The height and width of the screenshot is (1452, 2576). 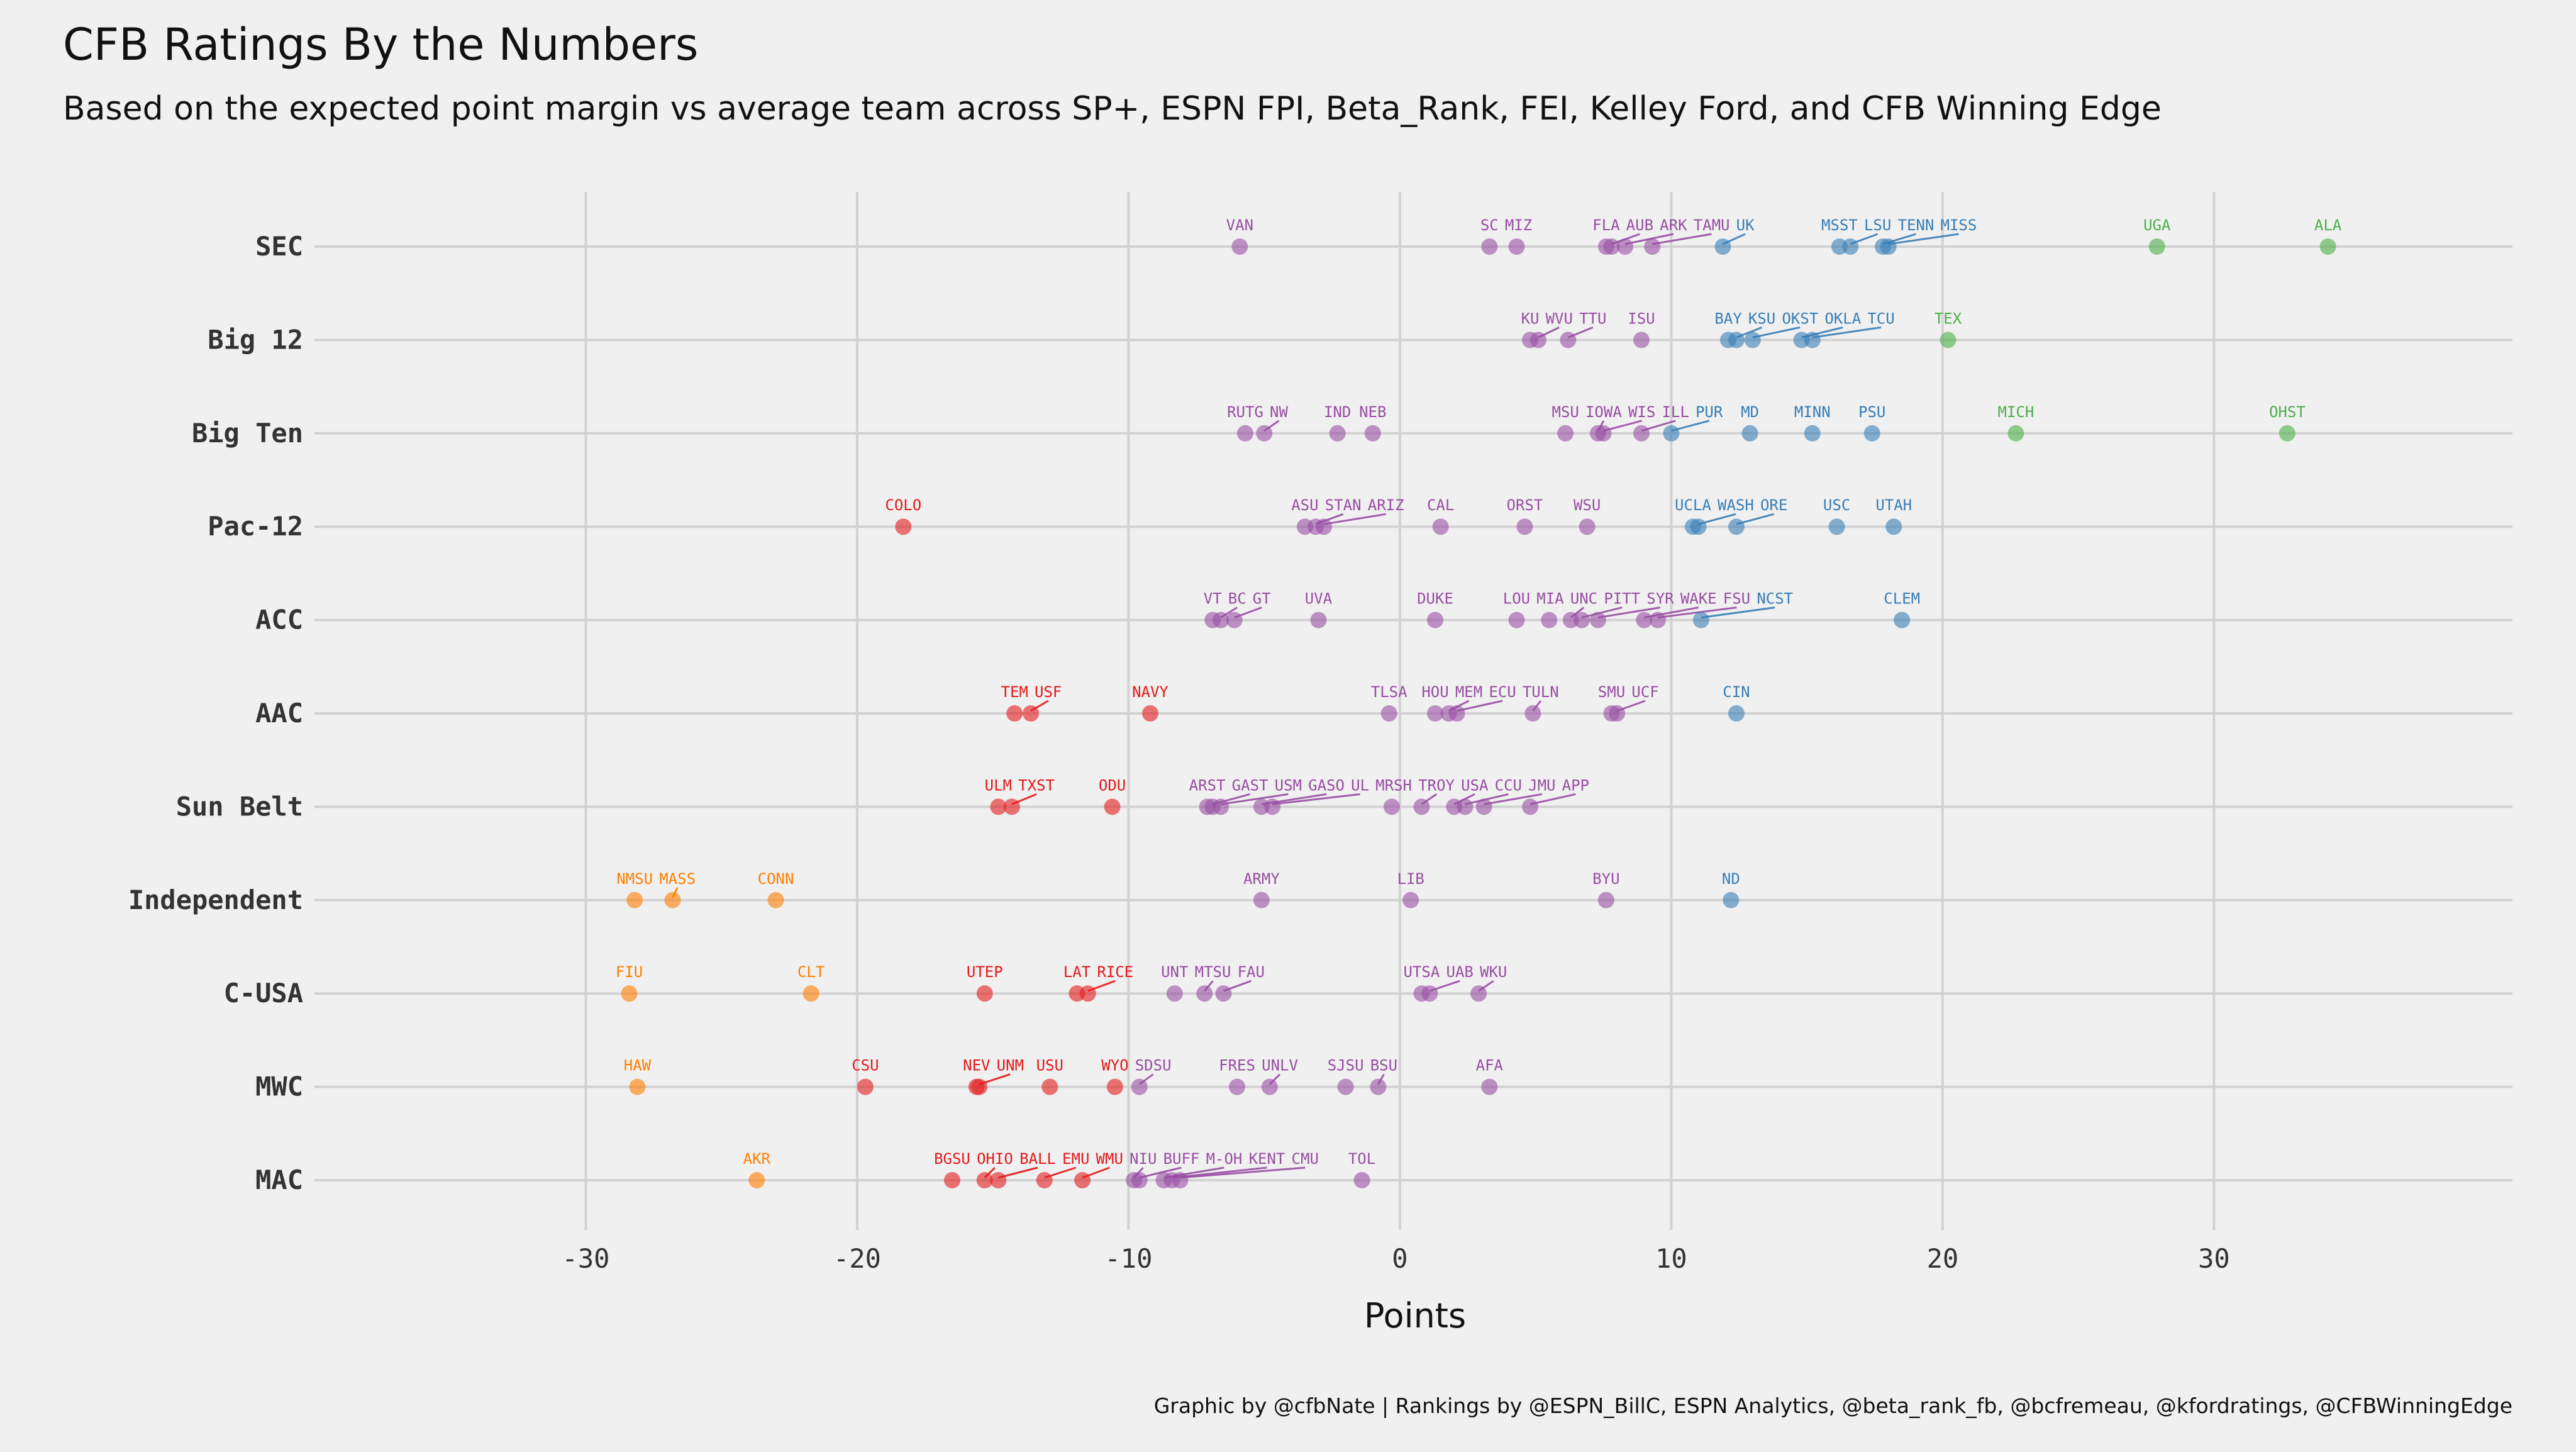 What do you see at coordinates (1639, 225) in the screenshot?
I see `team-label: AUB` at bounding box center [1639, 225].